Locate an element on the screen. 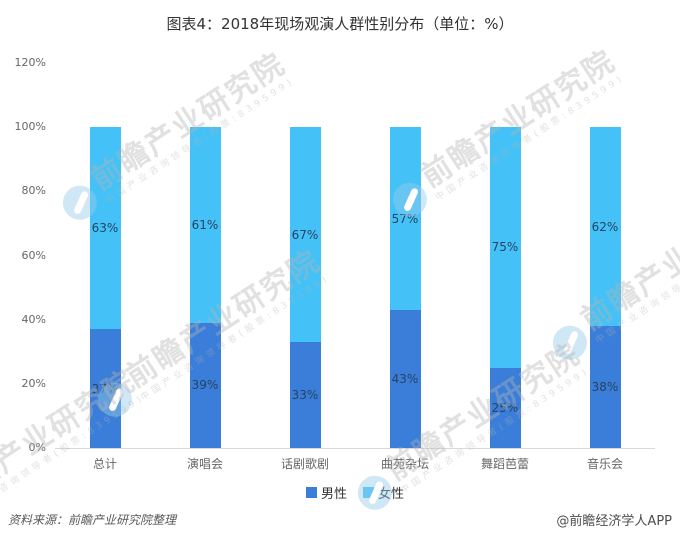 This screenshot has height=542, width=680. category-label: 话剧歌剧 is located at coordinates (304, 464).